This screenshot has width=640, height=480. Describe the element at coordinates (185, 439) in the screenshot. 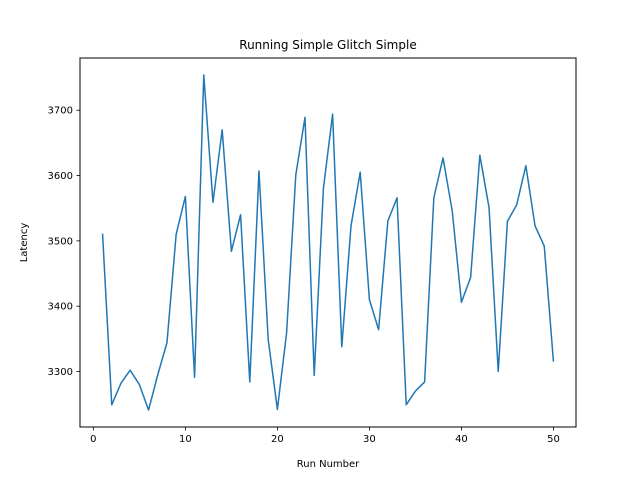

I see `x-tick-label: 10` at that location.